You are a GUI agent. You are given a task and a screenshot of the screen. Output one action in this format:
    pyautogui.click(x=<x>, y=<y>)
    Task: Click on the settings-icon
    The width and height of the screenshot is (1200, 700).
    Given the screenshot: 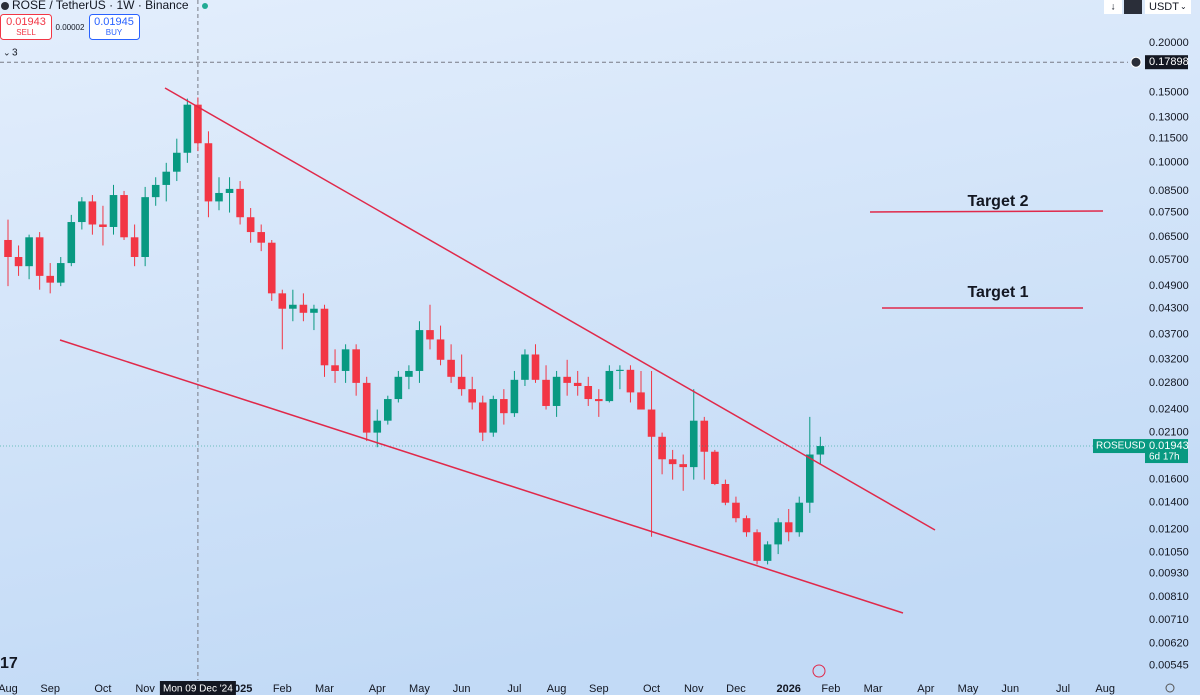 What is the action you would take?
    pyautogui.click(x=1170, y=688)
    